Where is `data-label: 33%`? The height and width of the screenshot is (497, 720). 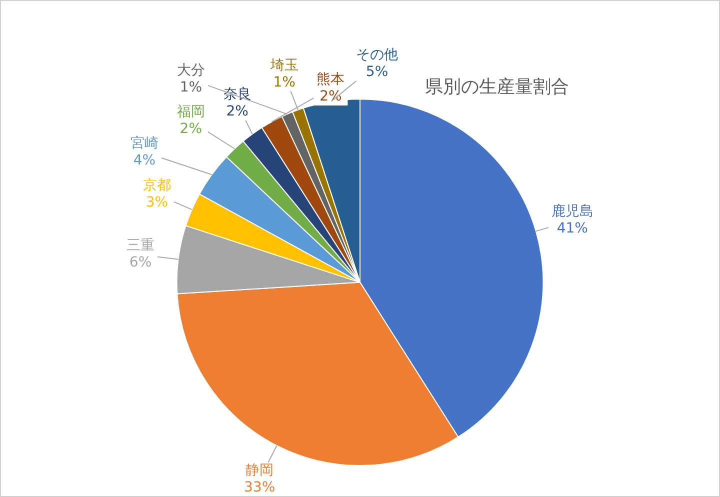 data-label: 33% is located at coordinates (260, 488).